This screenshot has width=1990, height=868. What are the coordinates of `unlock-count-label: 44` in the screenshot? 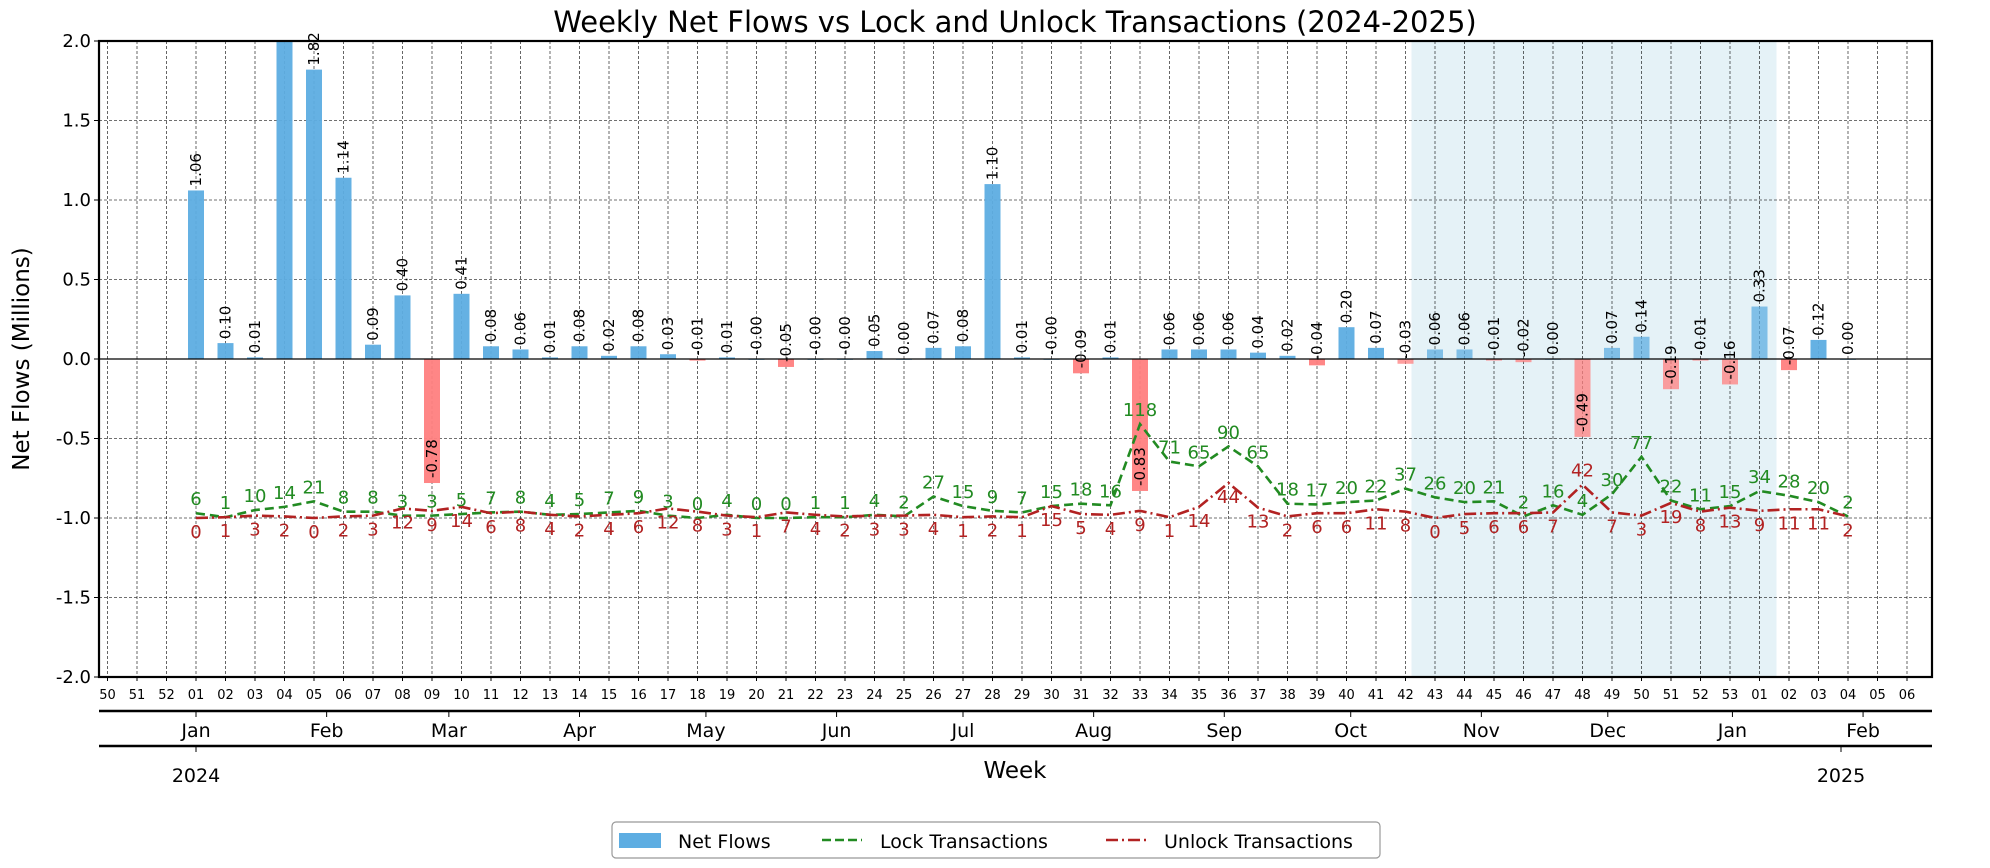 It's located at (1228, 497).